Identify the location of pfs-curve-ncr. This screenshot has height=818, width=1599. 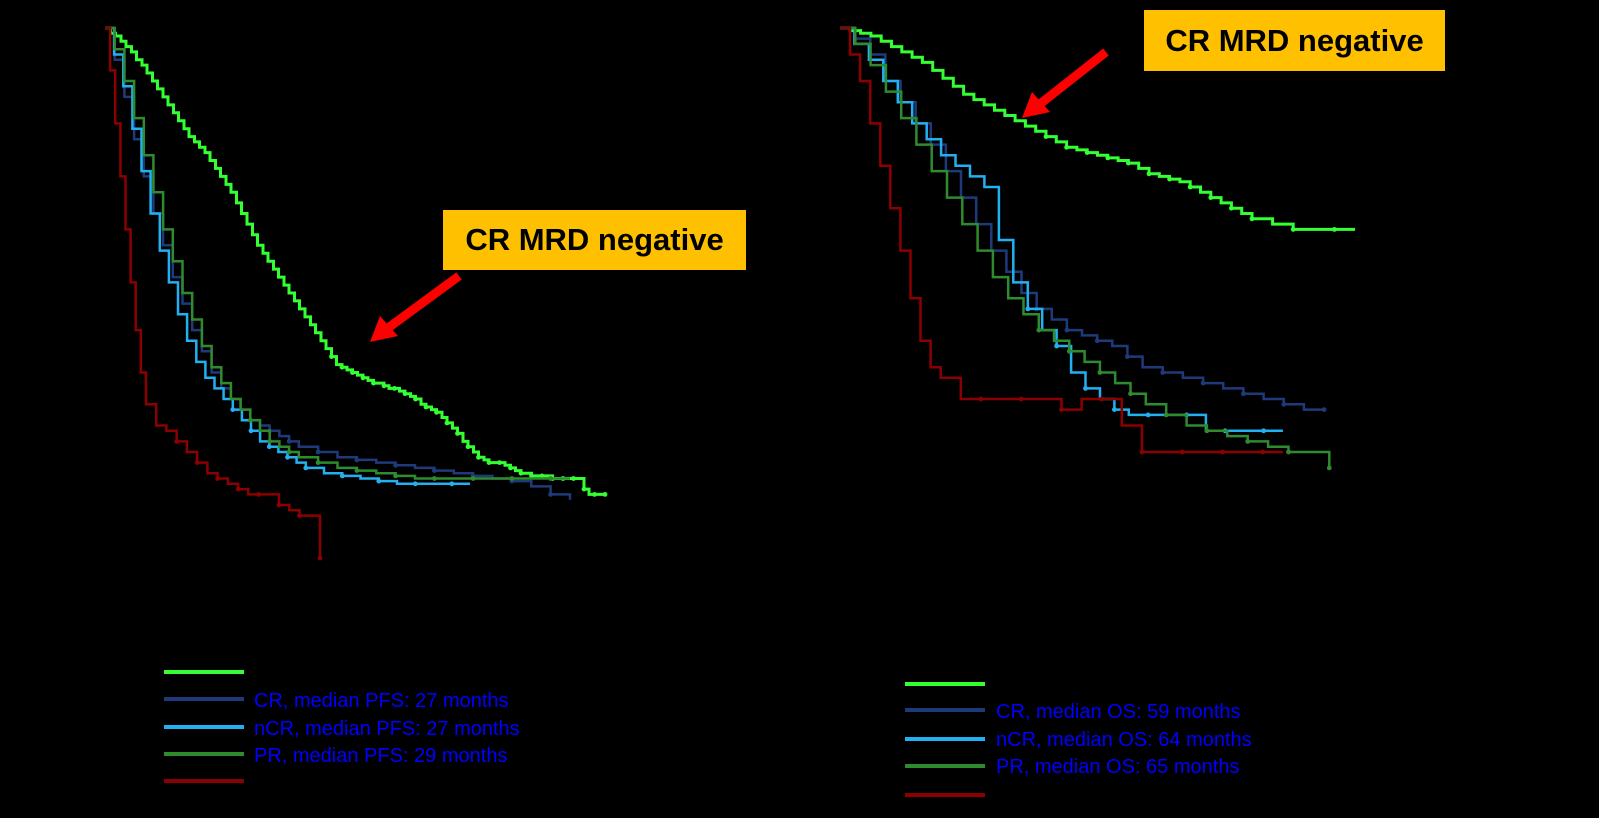
(287, 256).